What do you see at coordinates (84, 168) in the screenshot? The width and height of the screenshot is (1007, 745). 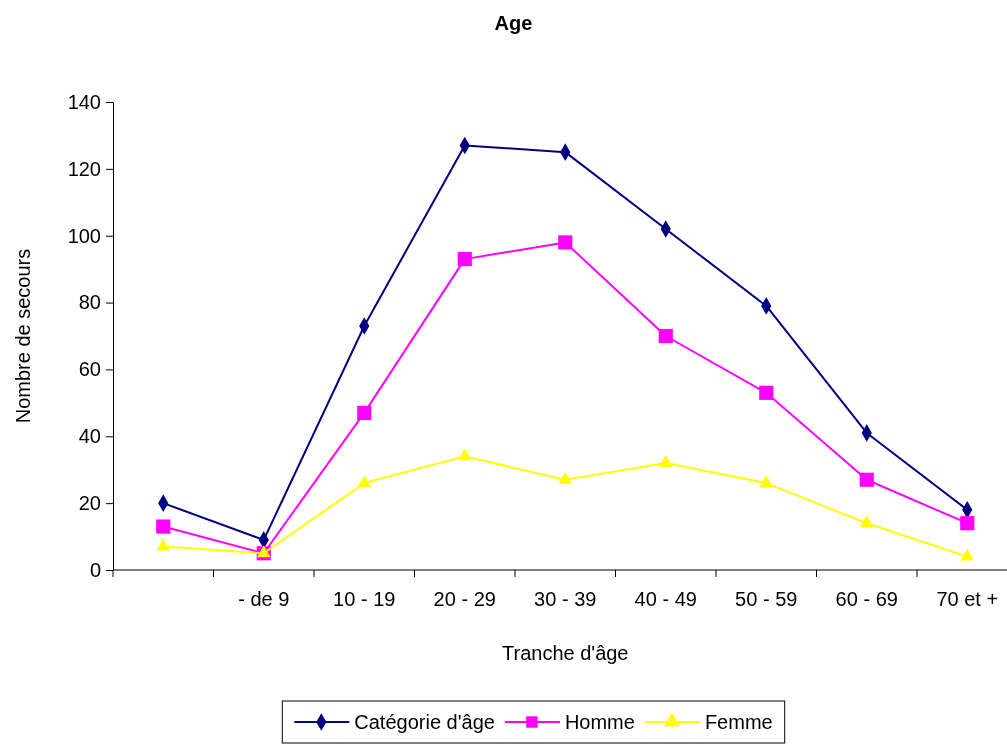 I see `y-tick-label: 120` at bounding box center [84, 168].